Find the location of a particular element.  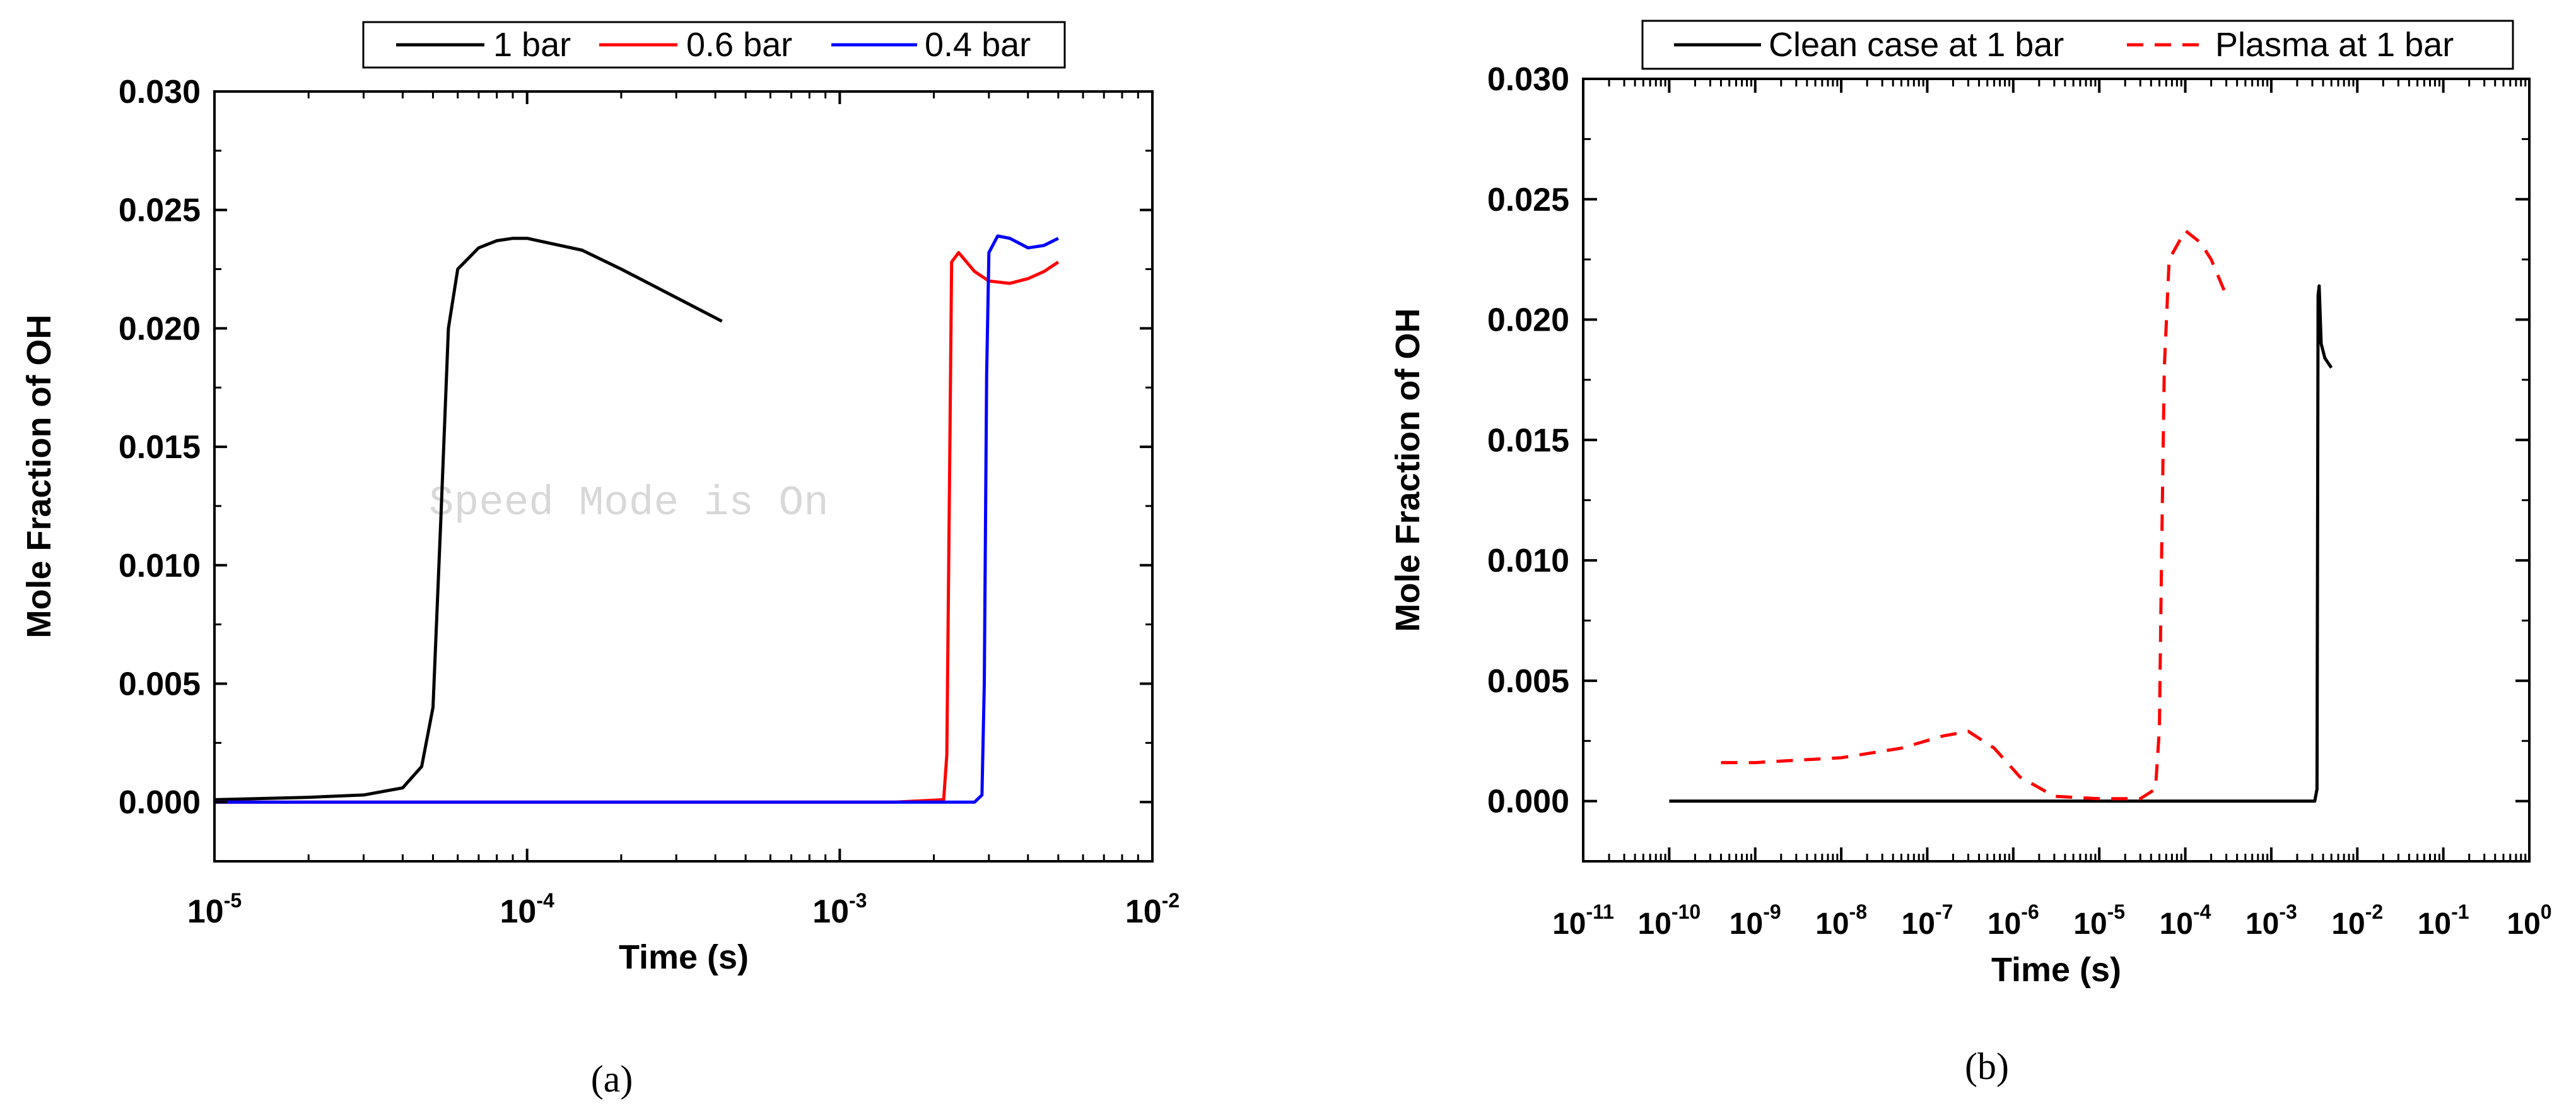

y-tick-label-a: 0.010 is located at coordinates (160, 566).